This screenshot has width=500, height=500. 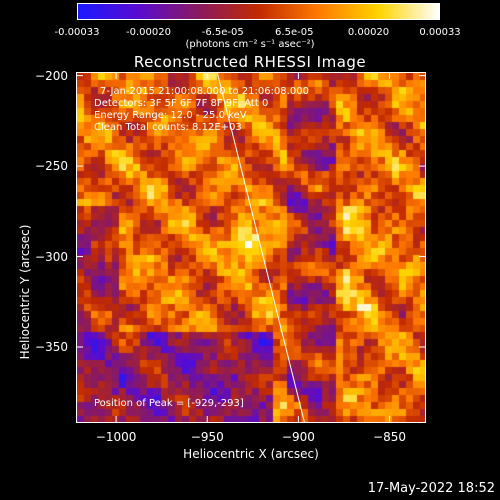 What do you see at coordinates (51, 256) in the screenshot?
I see `y-tick-label: −300` at bounding box center [51, 256].